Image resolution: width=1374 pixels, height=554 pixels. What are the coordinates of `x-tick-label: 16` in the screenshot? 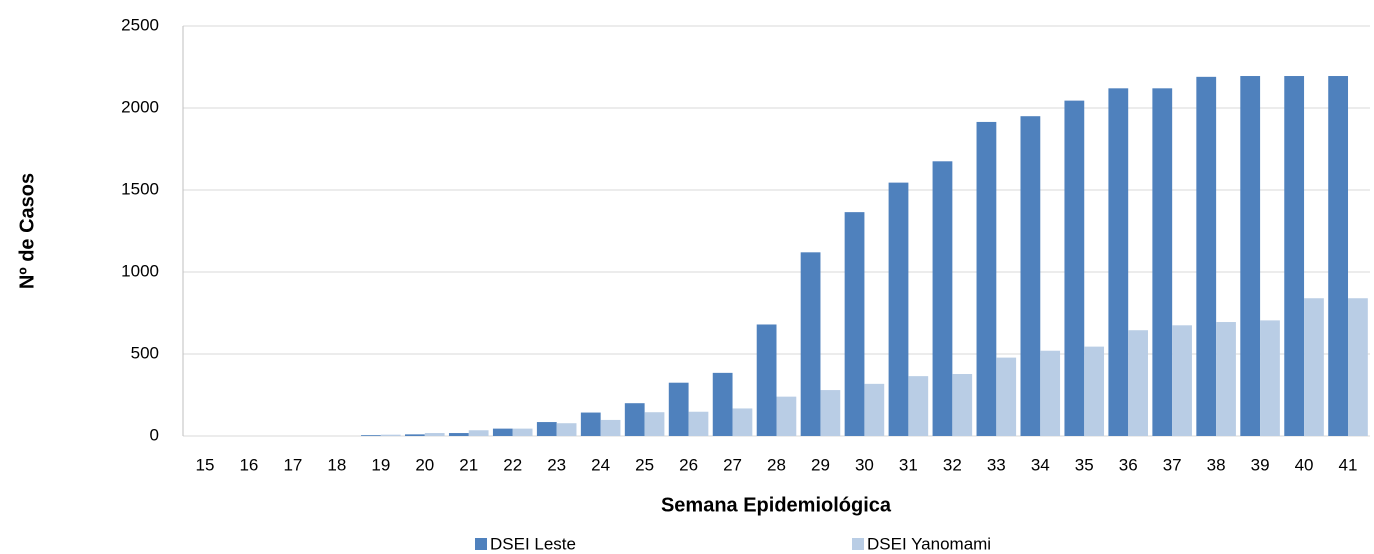 It's located at (248, 464).